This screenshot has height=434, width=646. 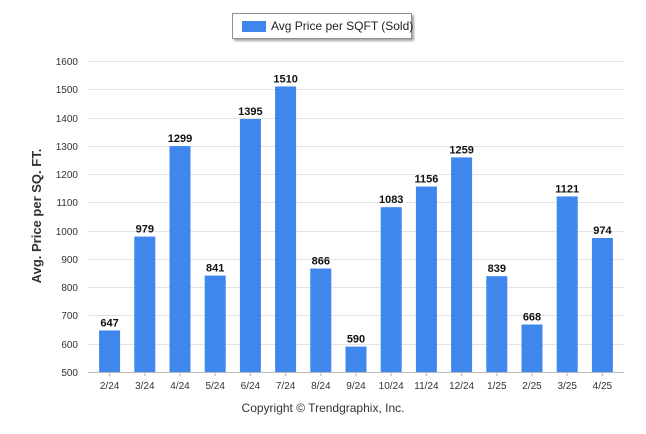 I want to click on x-tick-label: 6/24, so click(x=251, y=386).